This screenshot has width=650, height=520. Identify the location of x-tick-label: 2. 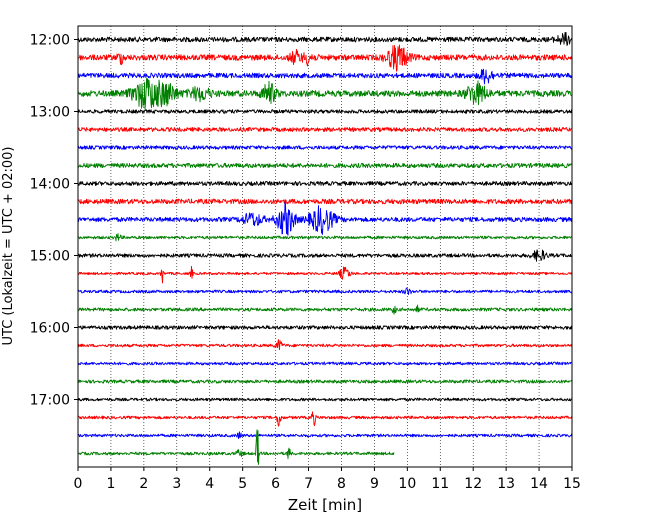
(143, 484).